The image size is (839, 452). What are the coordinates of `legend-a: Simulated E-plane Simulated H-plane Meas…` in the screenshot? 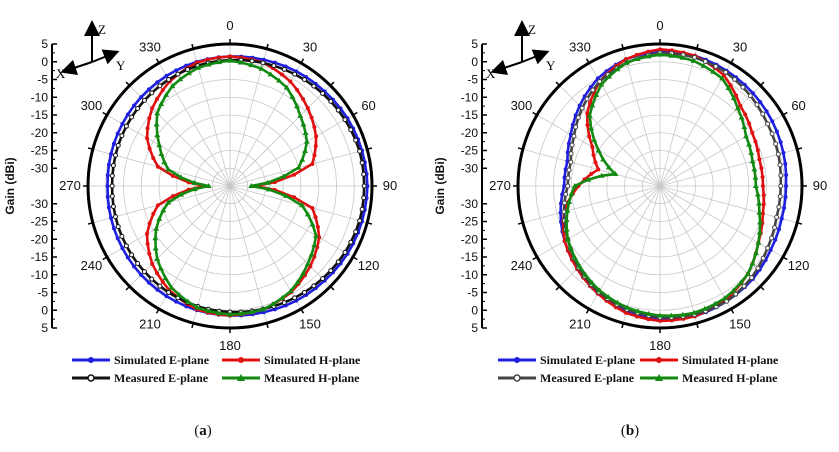 It's located at (216, 369).